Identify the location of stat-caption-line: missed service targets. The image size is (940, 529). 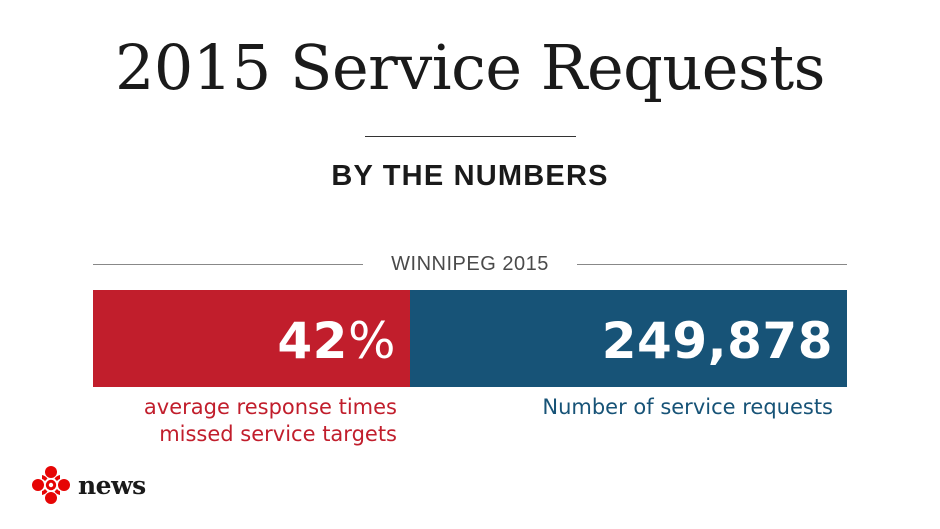
(278, 434).